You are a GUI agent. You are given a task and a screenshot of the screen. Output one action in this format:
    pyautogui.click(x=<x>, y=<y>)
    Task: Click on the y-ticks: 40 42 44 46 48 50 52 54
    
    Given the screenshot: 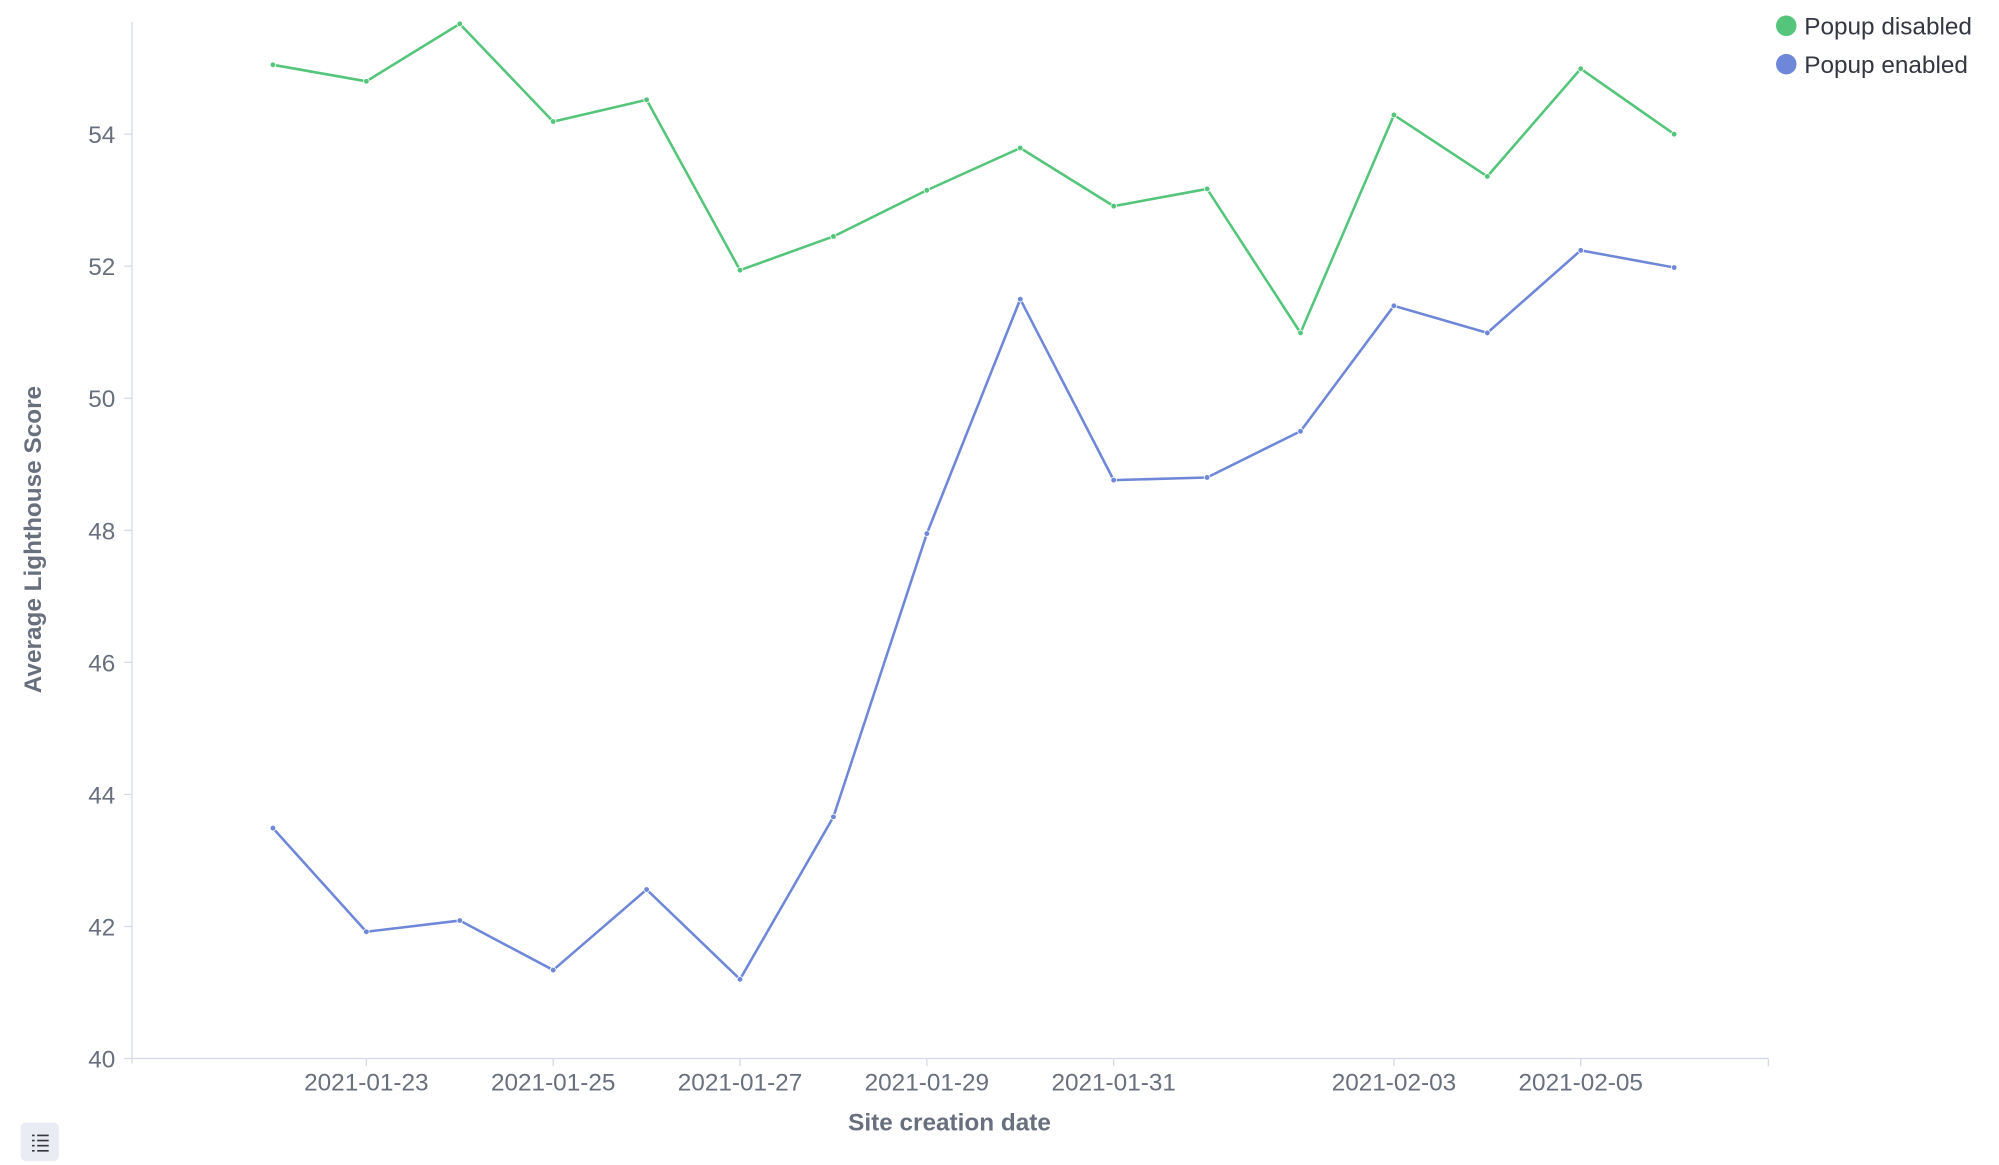 What is the action you would take?
    pyautogui.click(x=110, y=598)
    